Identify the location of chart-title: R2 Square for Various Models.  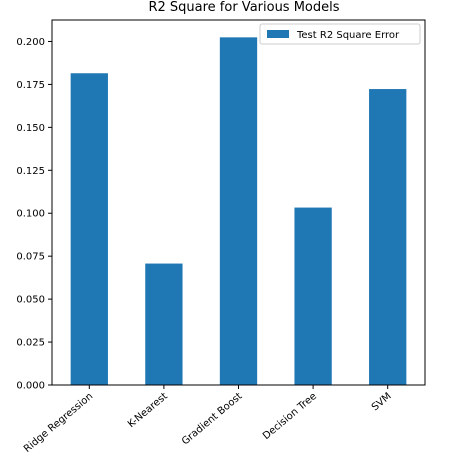
(243, 7).